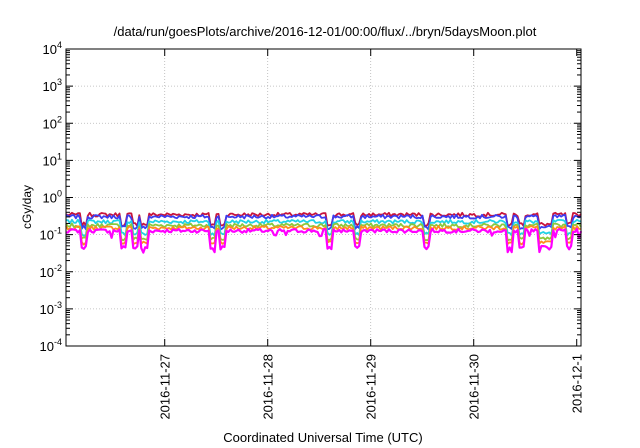  I want to click on x-tick-label: 2016-11-30, so click(474, 387).